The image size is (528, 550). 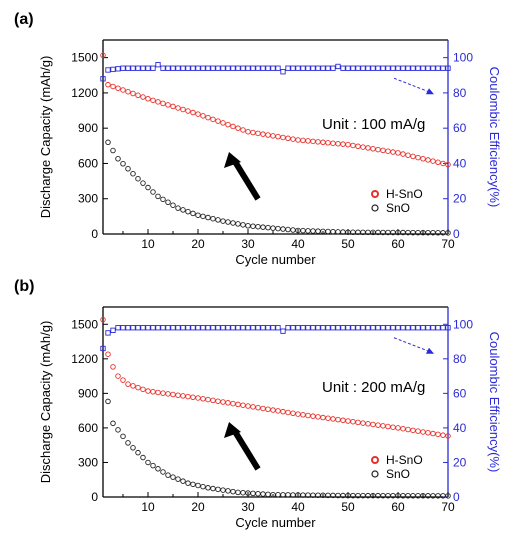 I want to click on legend-marker-h-sno, so click(x=375, y=194).